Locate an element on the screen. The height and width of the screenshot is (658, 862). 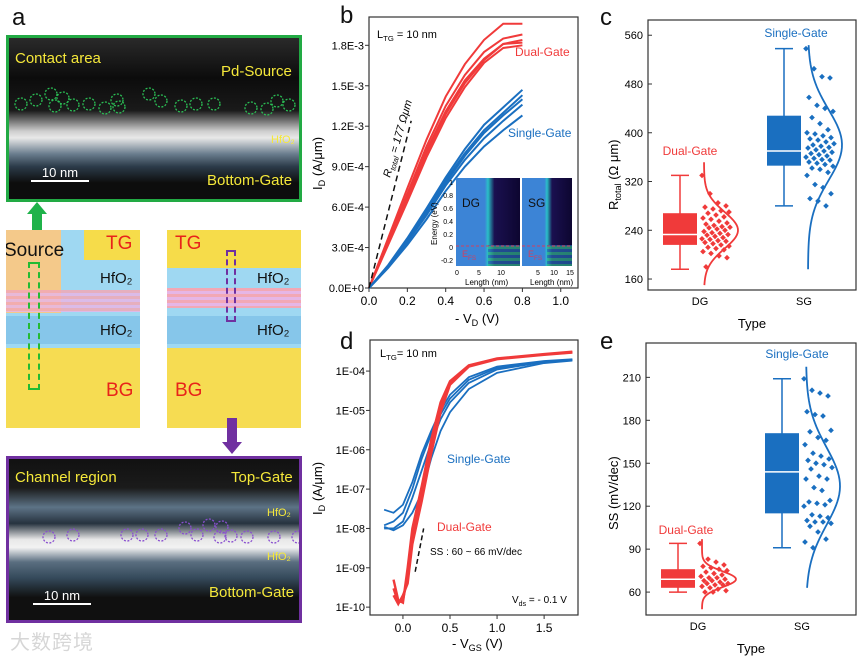
y-tick-label: 1.2E-3 is located at coordinates (348, 127).